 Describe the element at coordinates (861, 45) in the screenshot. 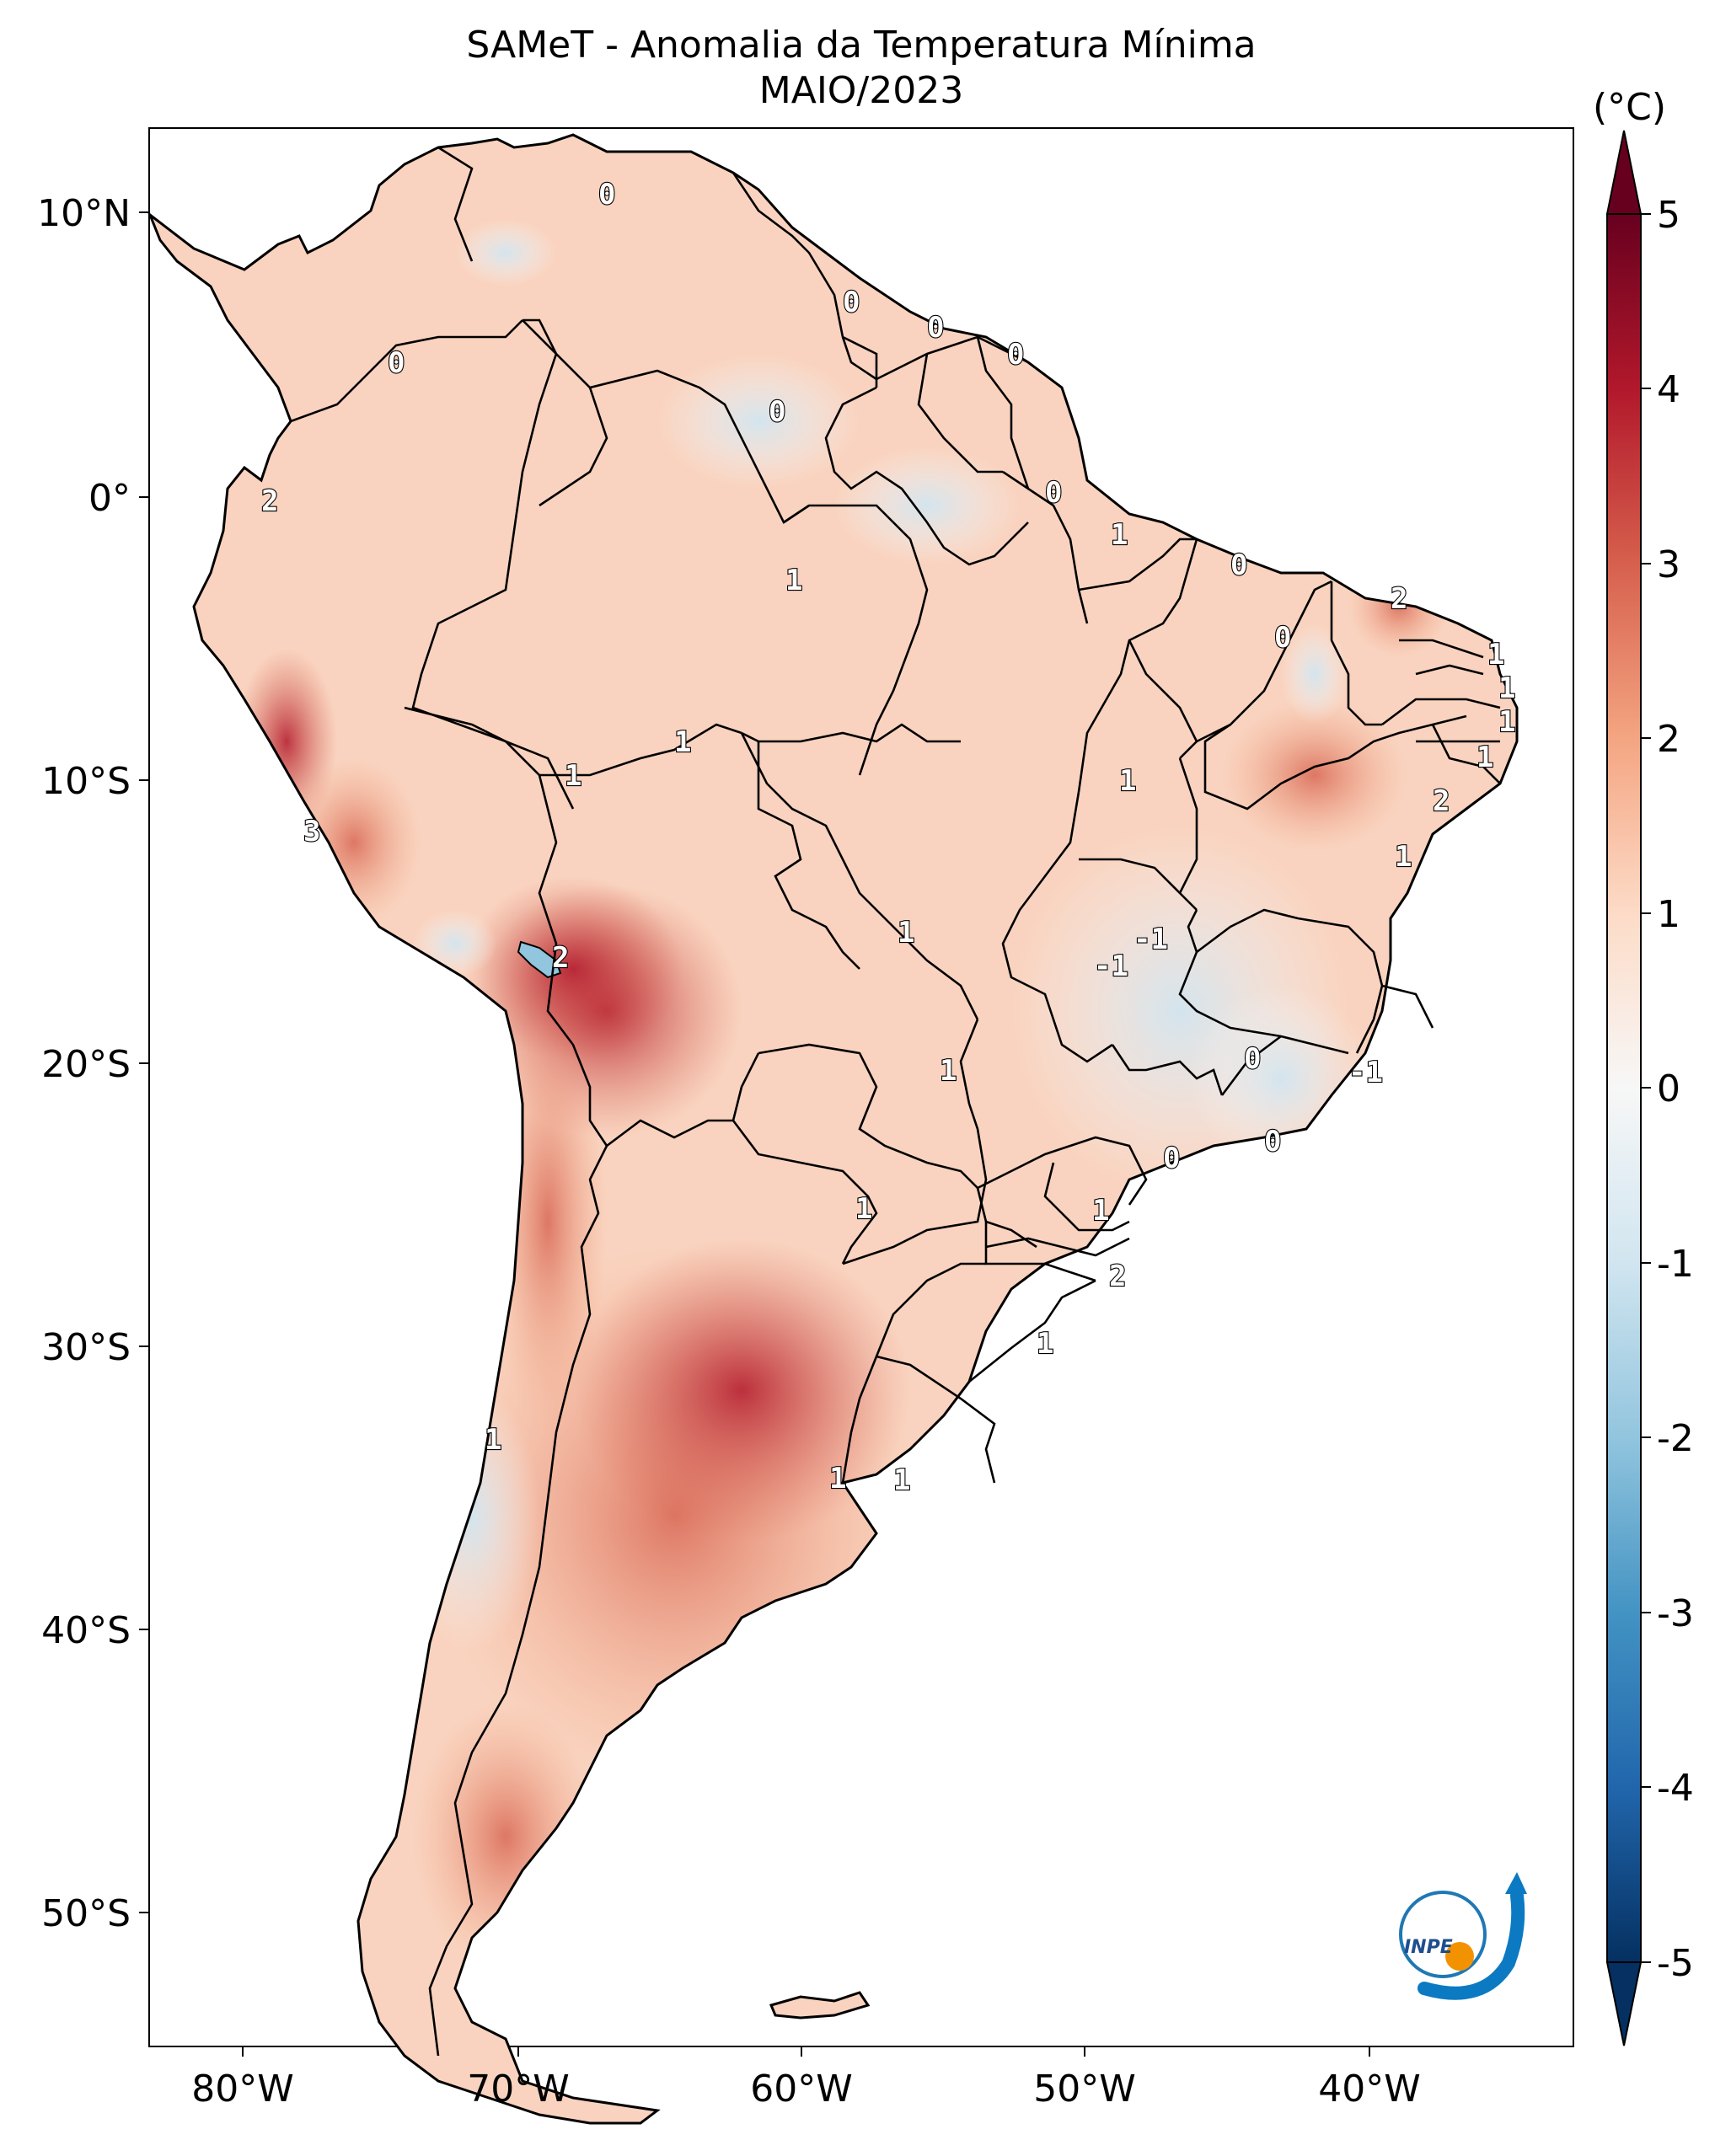

I see `map-title: SAMeT - Anomalia da Temperatura Mínima` at that location.